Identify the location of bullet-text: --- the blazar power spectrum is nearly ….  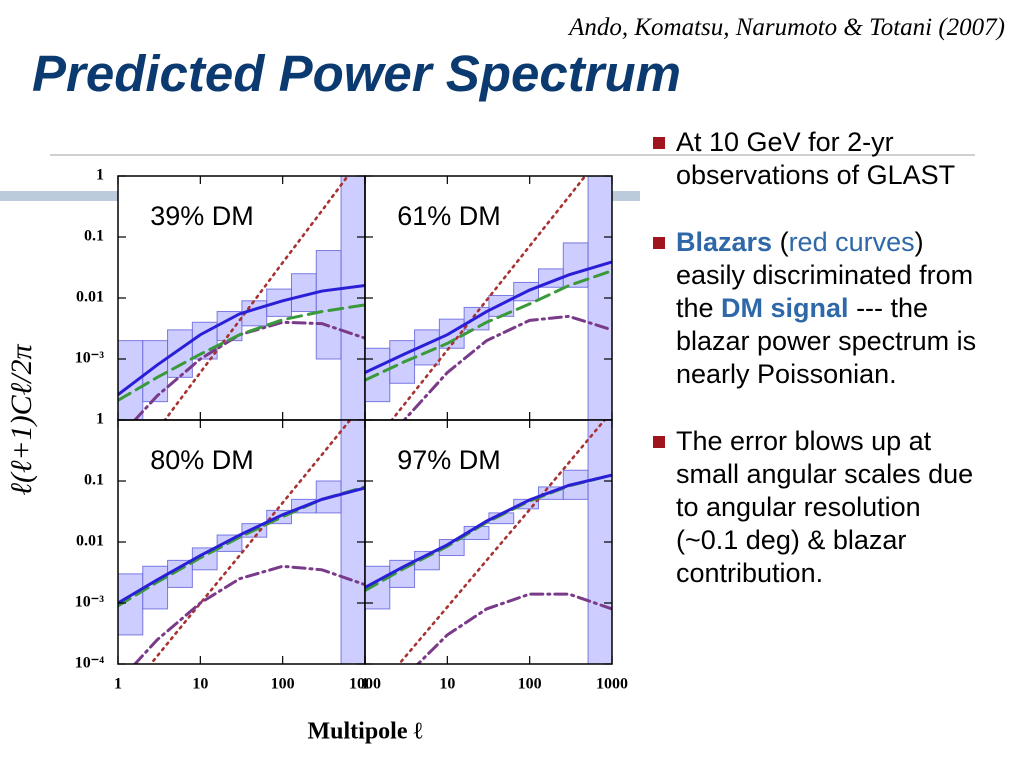
(826, 341).